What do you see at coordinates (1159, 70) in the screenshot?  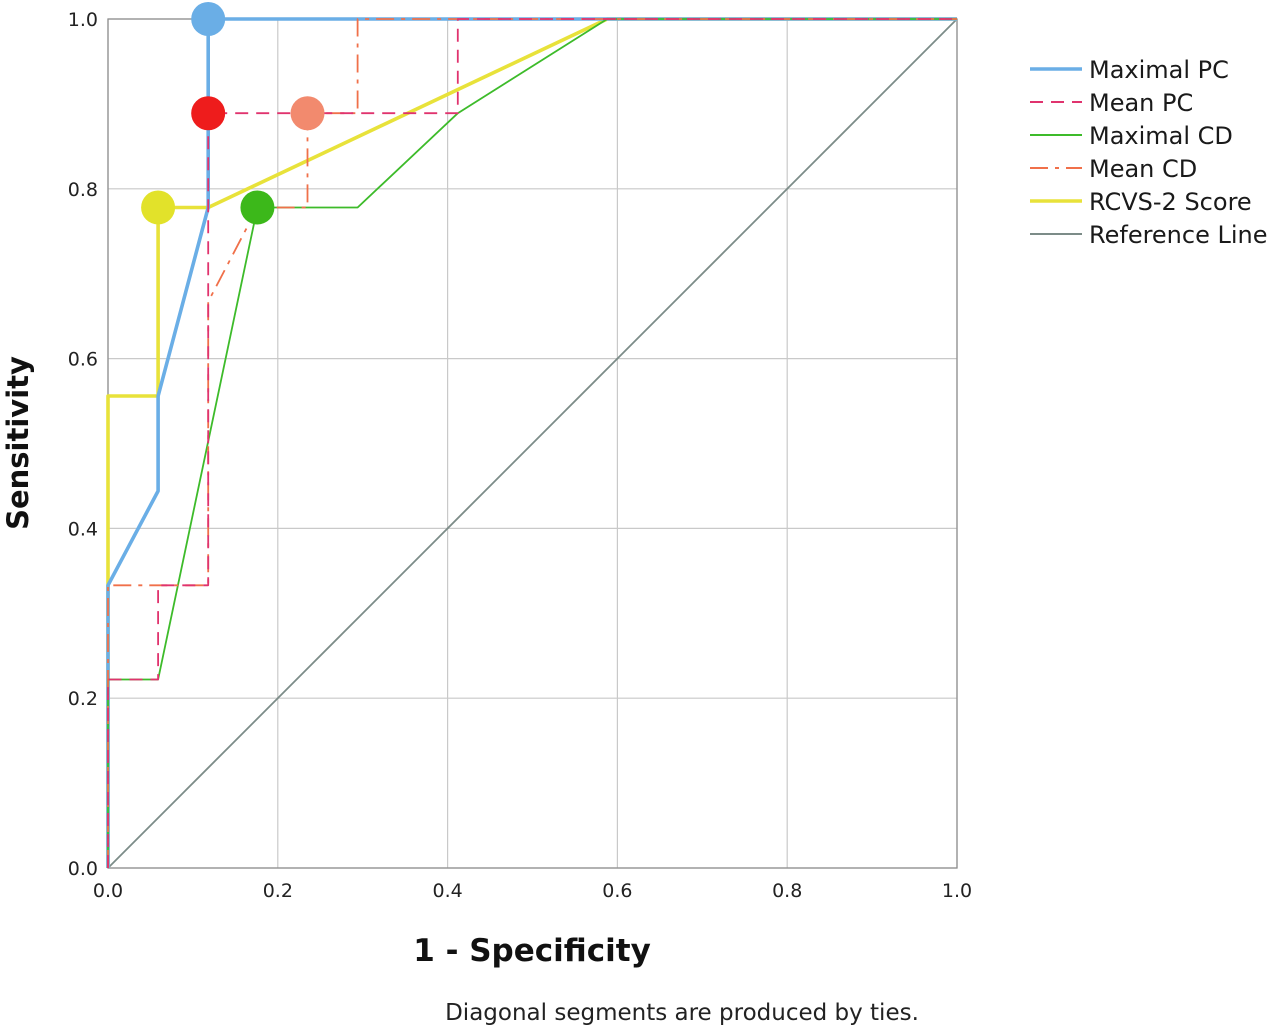 I see `legend-label: Maximal PC` at bounding box center [1159, 70].